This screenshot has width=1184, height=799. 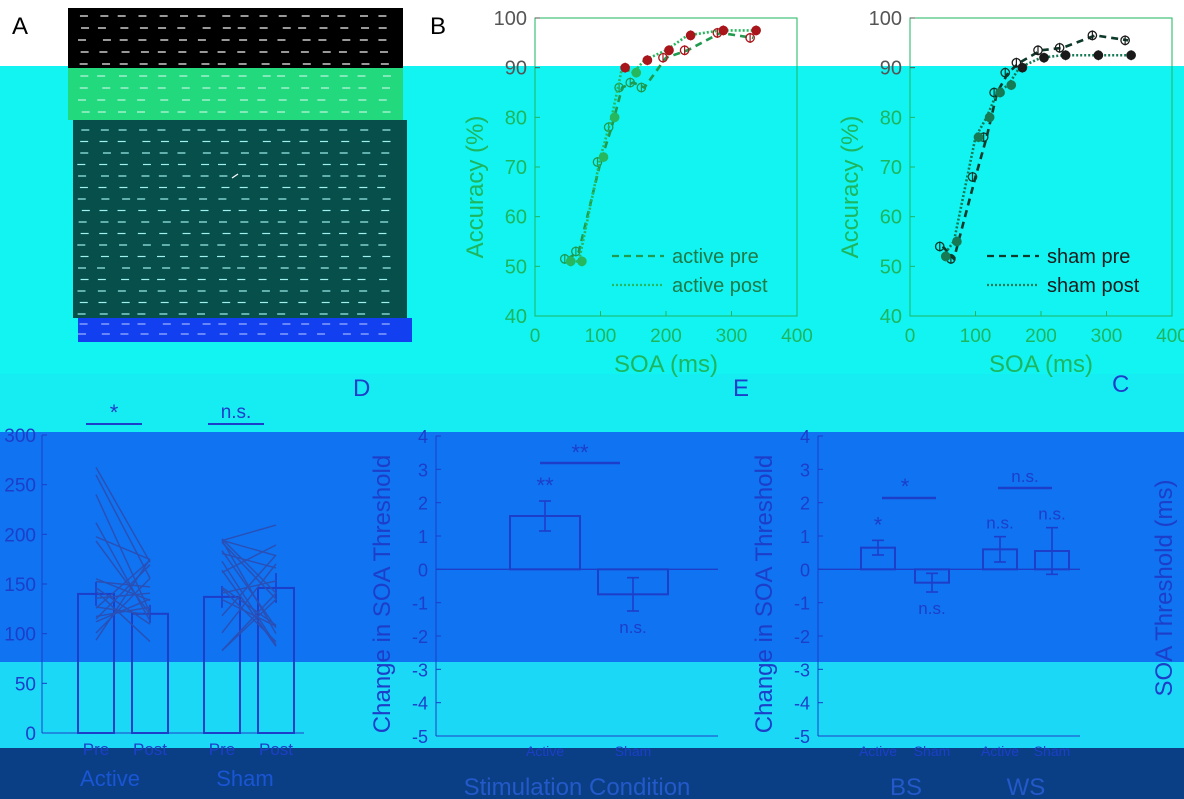 What do you see at coordinates (114, 412) in the screenshot?
I see `sig-label: *` at bounding box center [114, 412].